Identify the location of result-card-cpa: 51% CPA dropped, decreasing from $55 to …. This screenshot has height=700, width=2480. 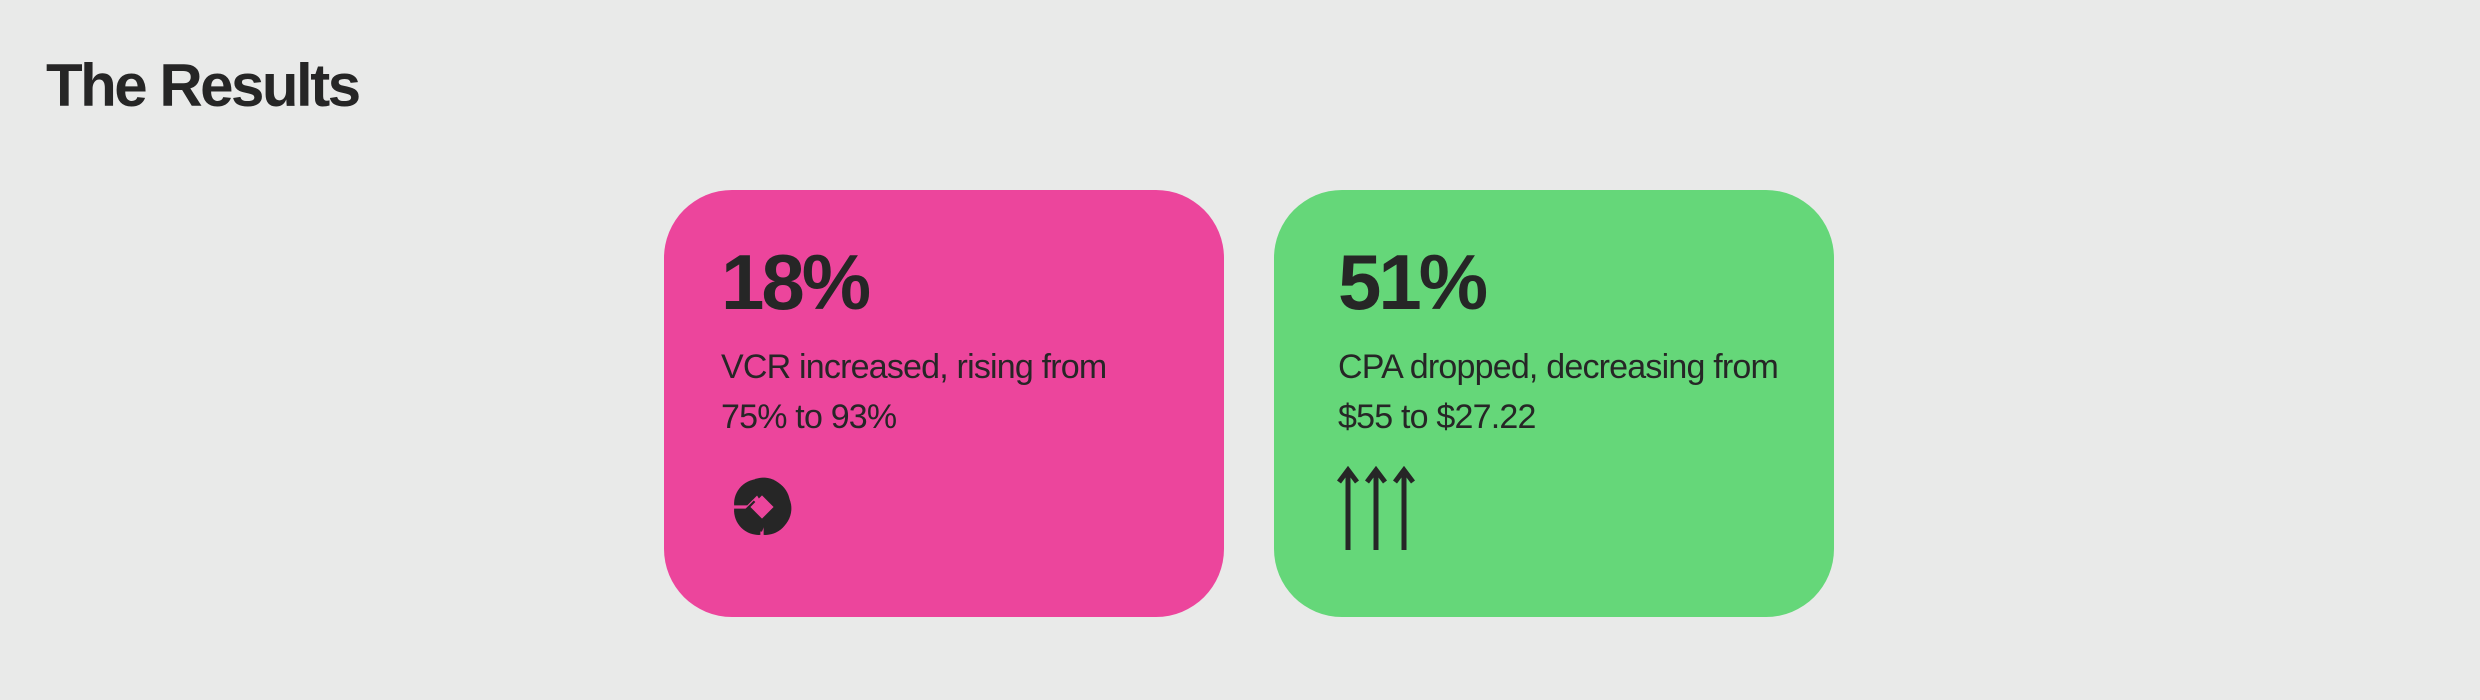
(1554, 403).